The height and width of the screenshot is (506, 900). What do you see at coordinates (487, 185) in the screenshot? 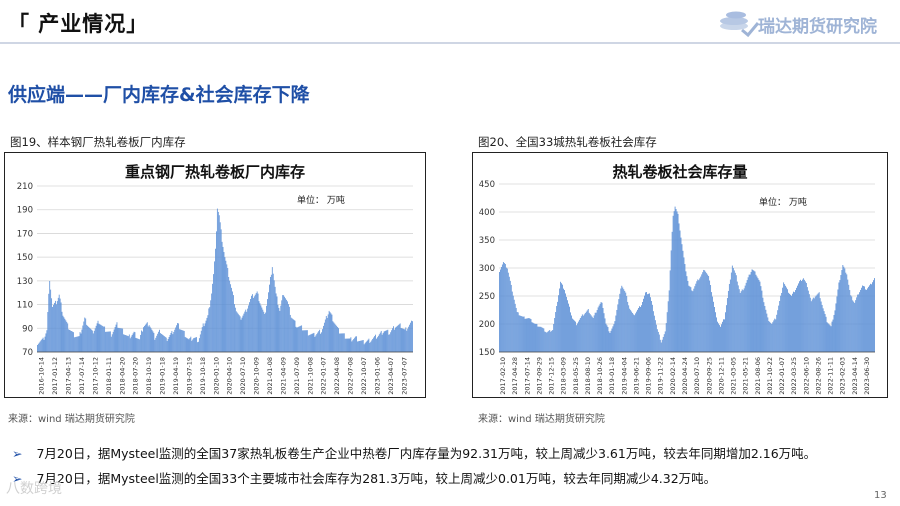
I see `y-tick-label: 450` at bounding box center [487, 185].